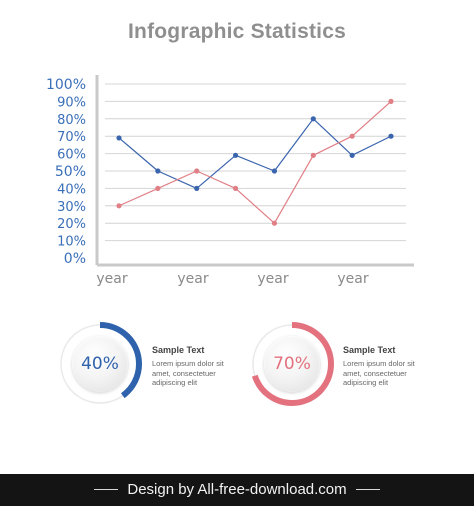 The image size is (474, 506). What do you see at coordinates (71, 242) in the screenshot?
I see `y-tick-label: 10%` at bounding box center [71, 242].